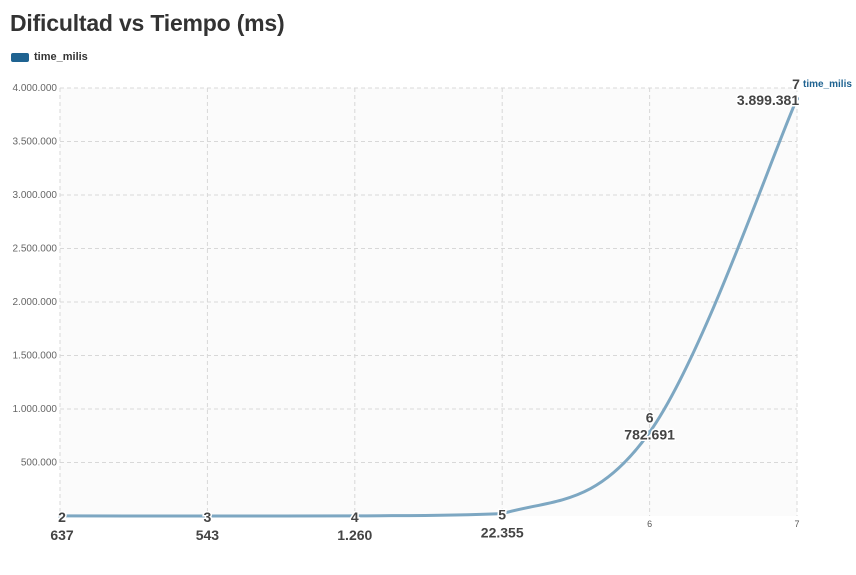  Describe the element at coordinates (35, 249) in the screenshot. I see `y-tick-label: 2.500.000` at that location.